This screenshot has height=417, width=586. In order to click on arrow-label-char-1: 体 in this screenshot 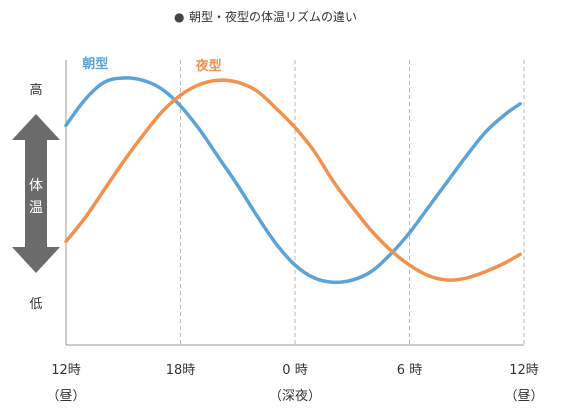, I will do `click(36, 186)`.